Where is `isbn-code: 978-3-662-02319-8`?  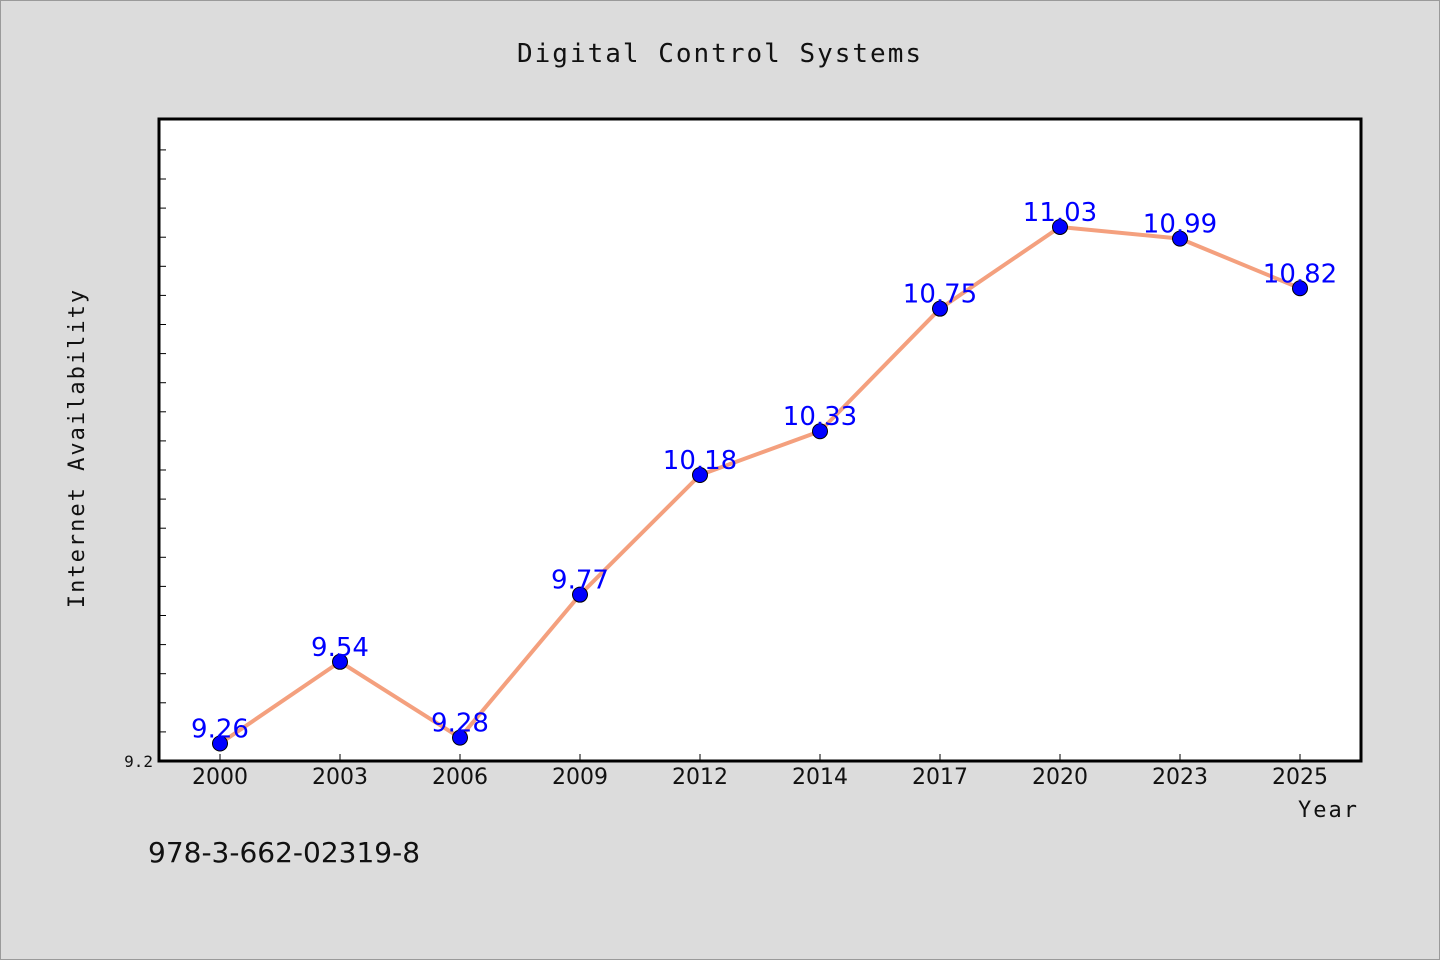
isbn-code: 978-3-662-02319-8 is located at coordinates (284, 852).